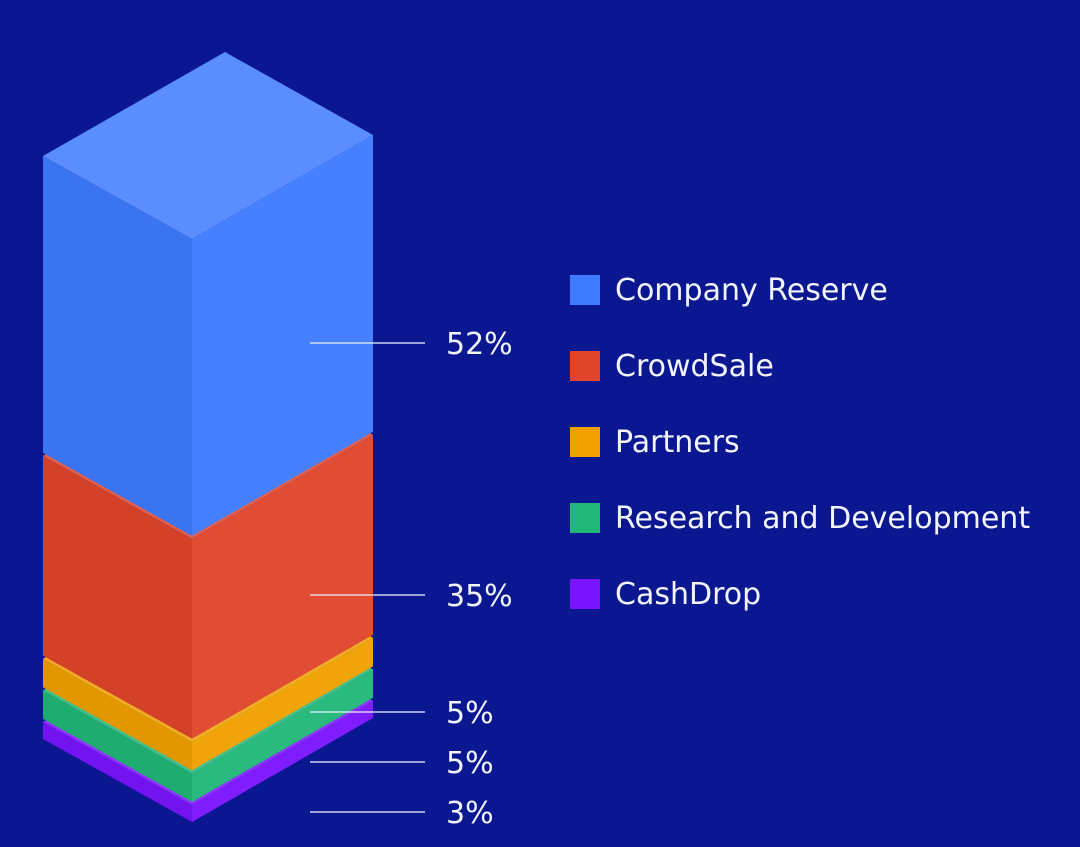 Image resolution: width=1080 pixels, height=847 pixels. I want to click on leader-lines, so click(367, 577).